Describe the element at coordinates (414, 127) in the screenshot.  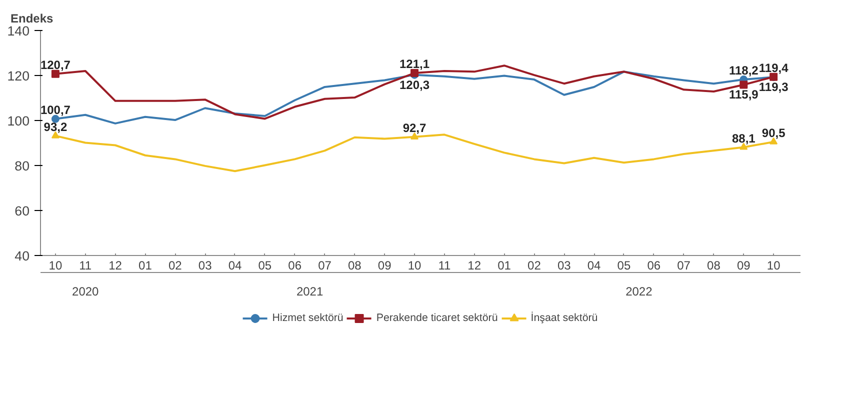
I see `data-label: 92,7` at that location.